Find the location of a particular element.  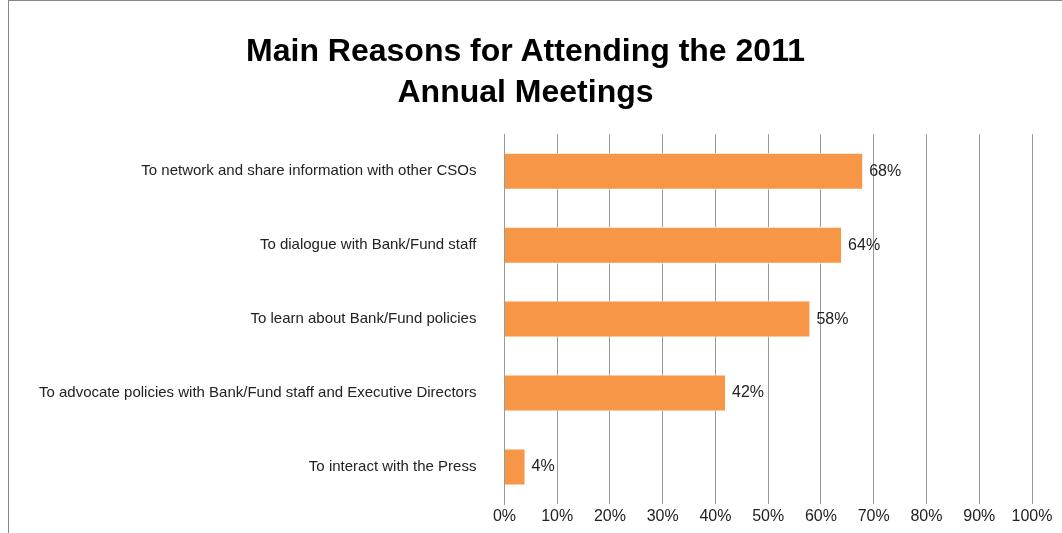

y-tick-label: To dialogue with Bank/Fund staff is located at coordinates (368, 244).